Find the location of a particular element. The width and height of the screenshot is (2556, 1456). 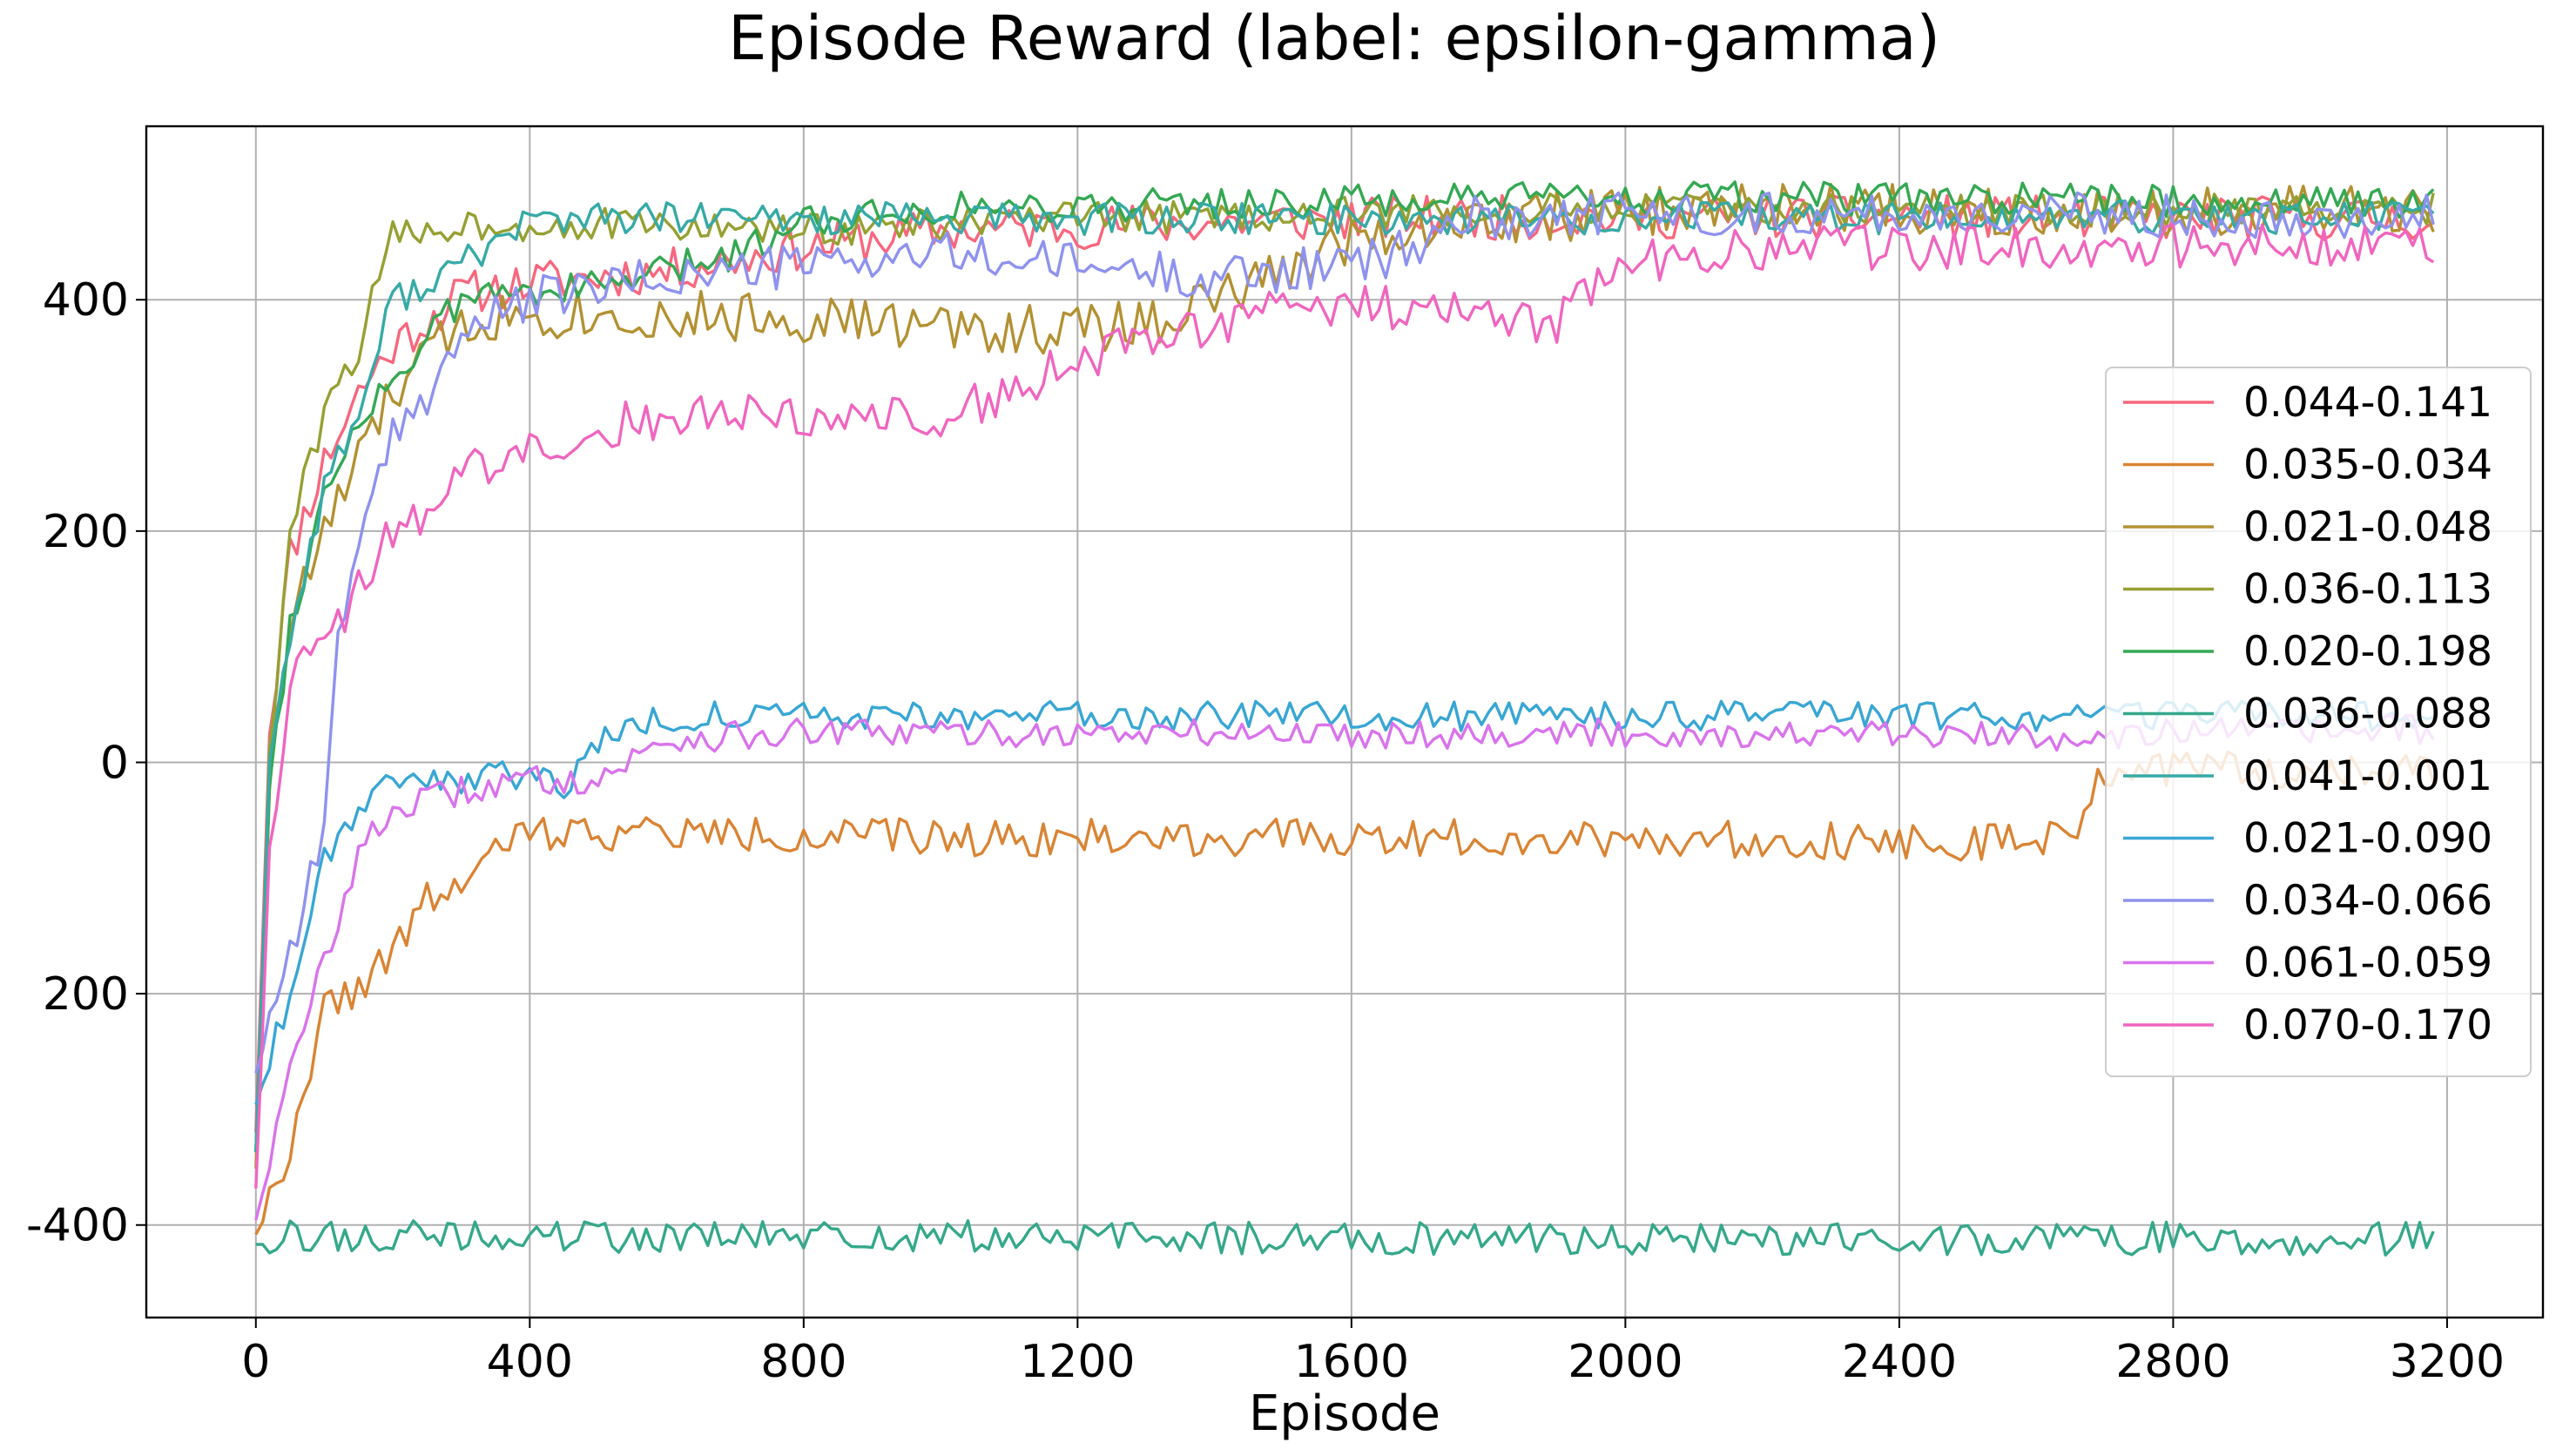

legend-label: 0.021-0.090 is located at coordinates (2367, 839).